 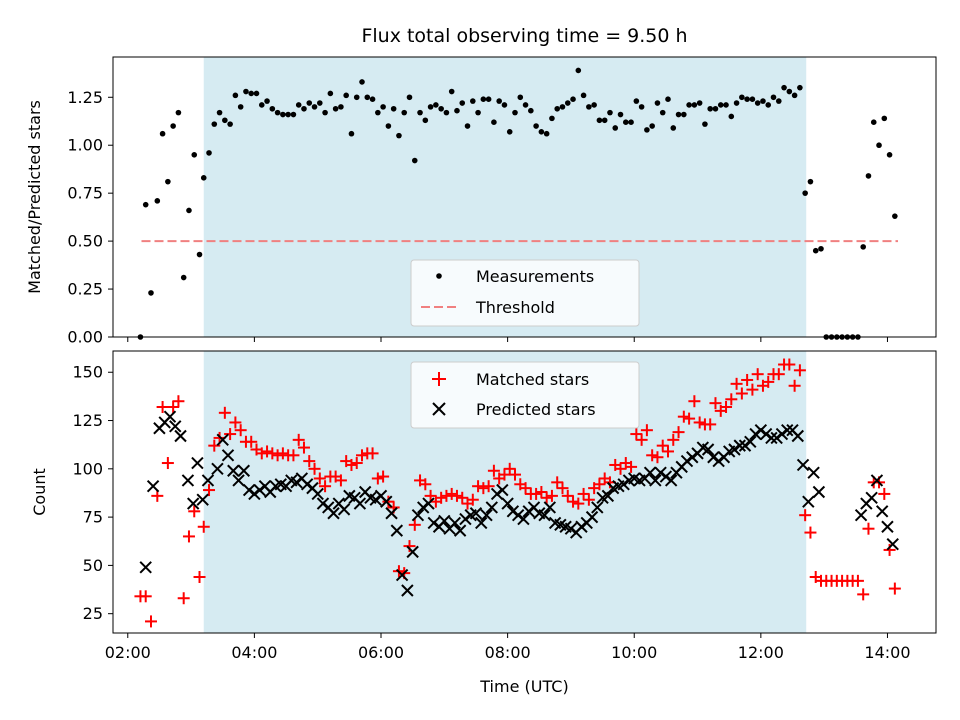 What do you see at coordinates (92, 493) in the screenshot?
I see `bottom-y-ticks: 25 50 75 100 125 150` at bounding box center [92, 493].